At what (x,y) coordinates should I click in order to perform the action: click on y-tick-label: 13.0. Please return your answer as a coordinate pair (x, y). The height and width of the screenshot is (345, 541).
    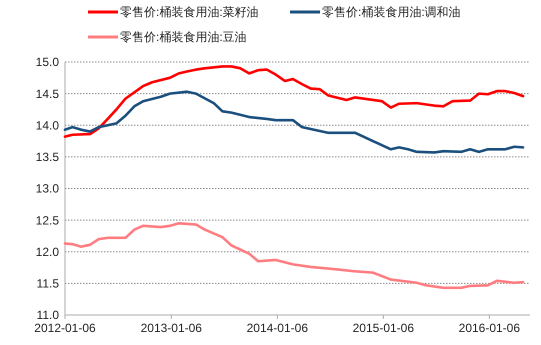
    Looking at the image, I should click on (48, 189).